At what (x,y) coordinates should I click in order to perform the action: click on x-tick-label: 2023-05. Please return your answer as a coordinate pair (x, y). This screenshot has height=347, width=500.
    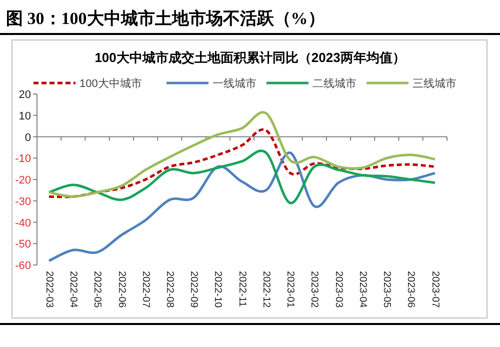
    Looking at the image, I should click on (386, 289).